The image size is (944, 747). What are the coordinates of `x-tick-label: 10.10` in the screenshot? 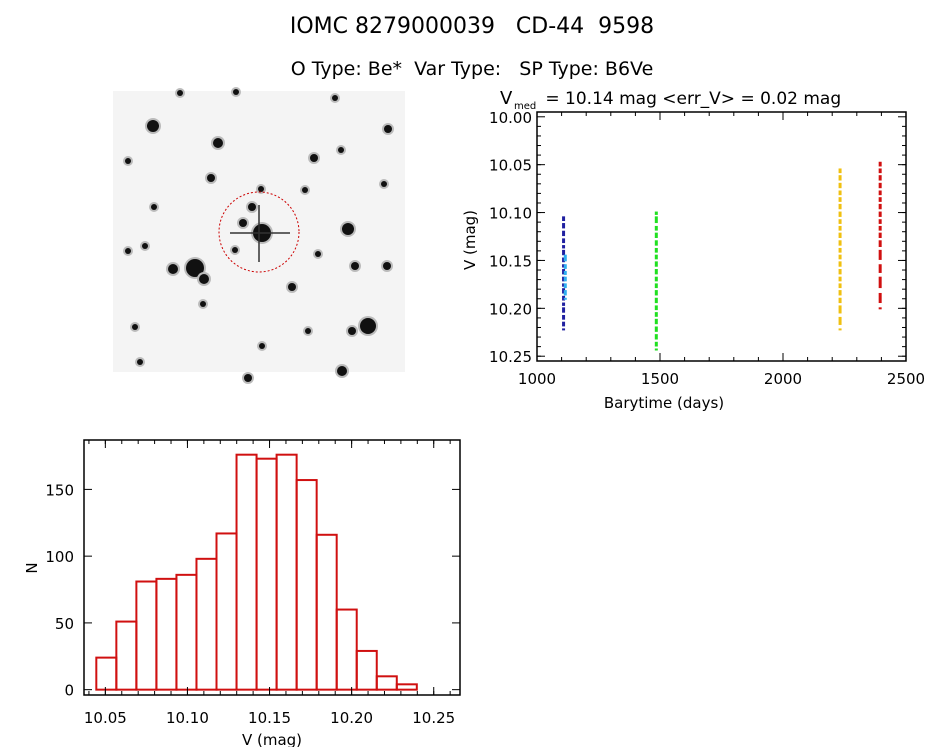 It's located at (187, 718).